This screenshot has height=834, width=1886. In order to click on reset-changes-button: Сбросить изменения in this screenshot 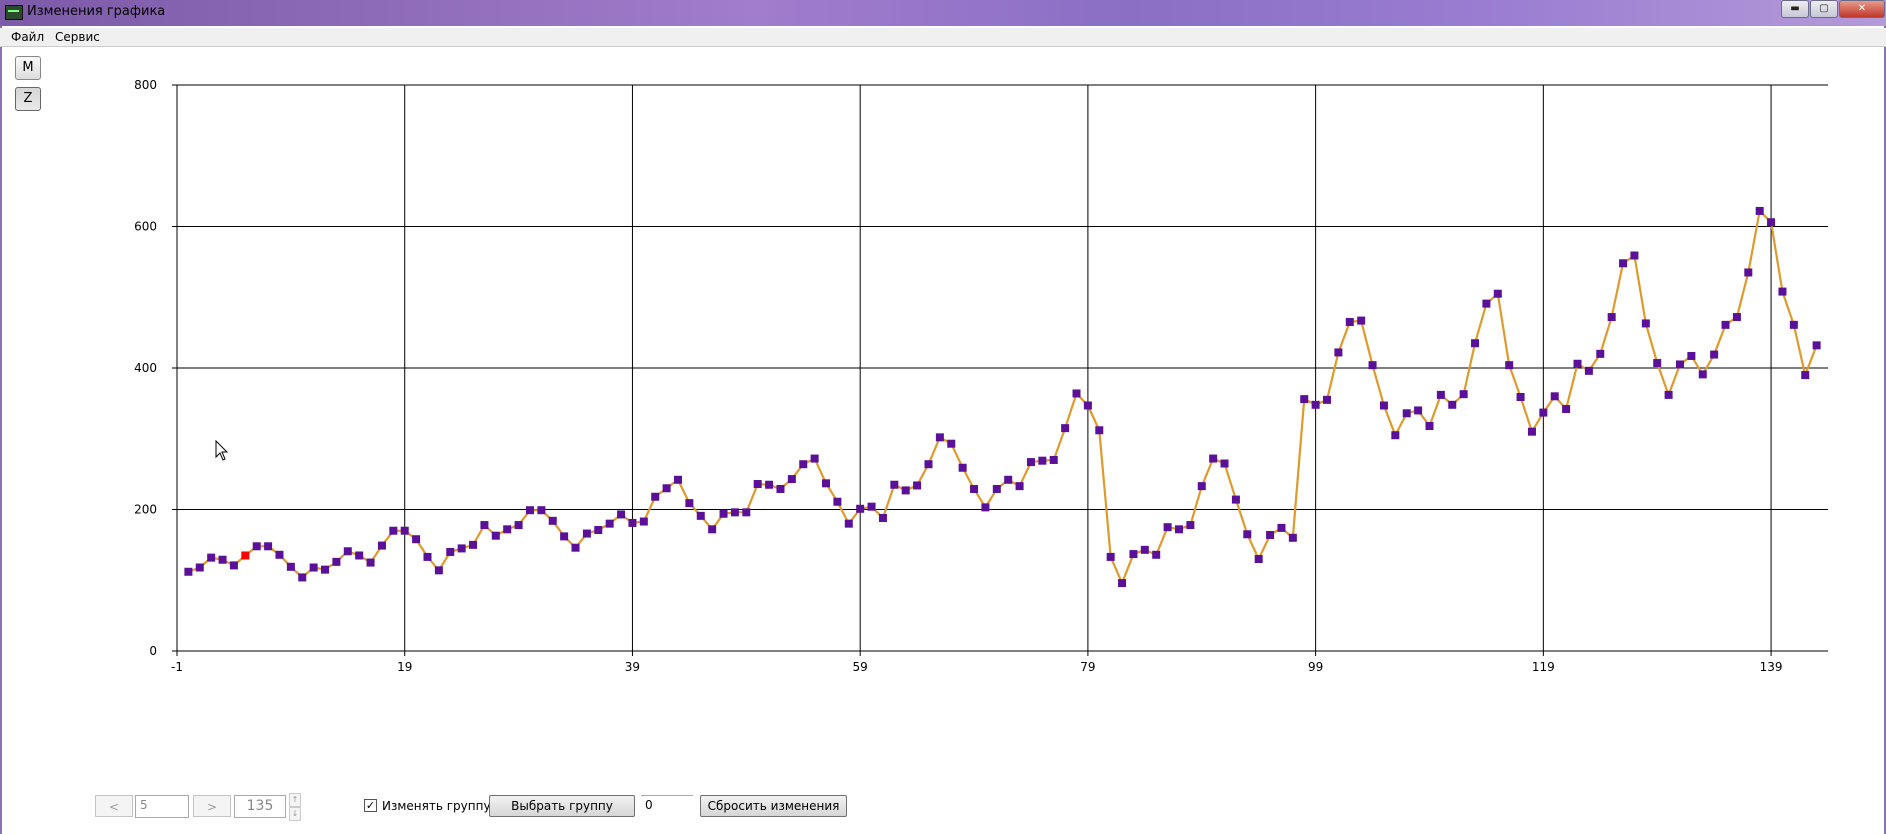, I will do `click(773, 806)`.